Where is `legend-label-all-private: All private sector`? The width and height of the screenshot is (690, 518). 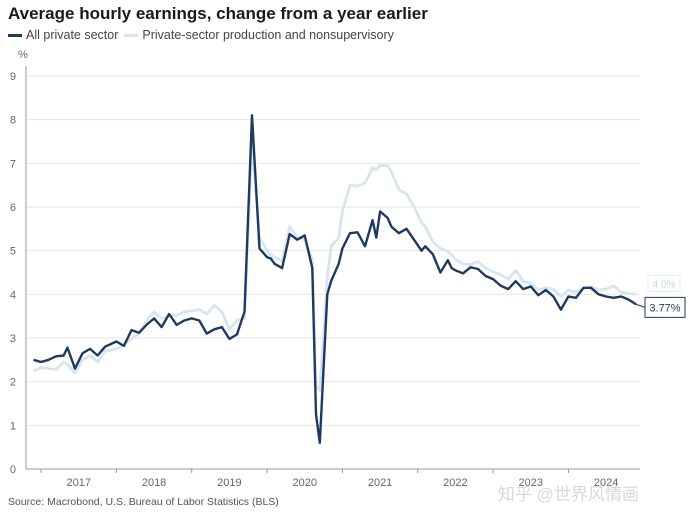
legend-label-all-private: All private sector is located at coordinates (72, 35).